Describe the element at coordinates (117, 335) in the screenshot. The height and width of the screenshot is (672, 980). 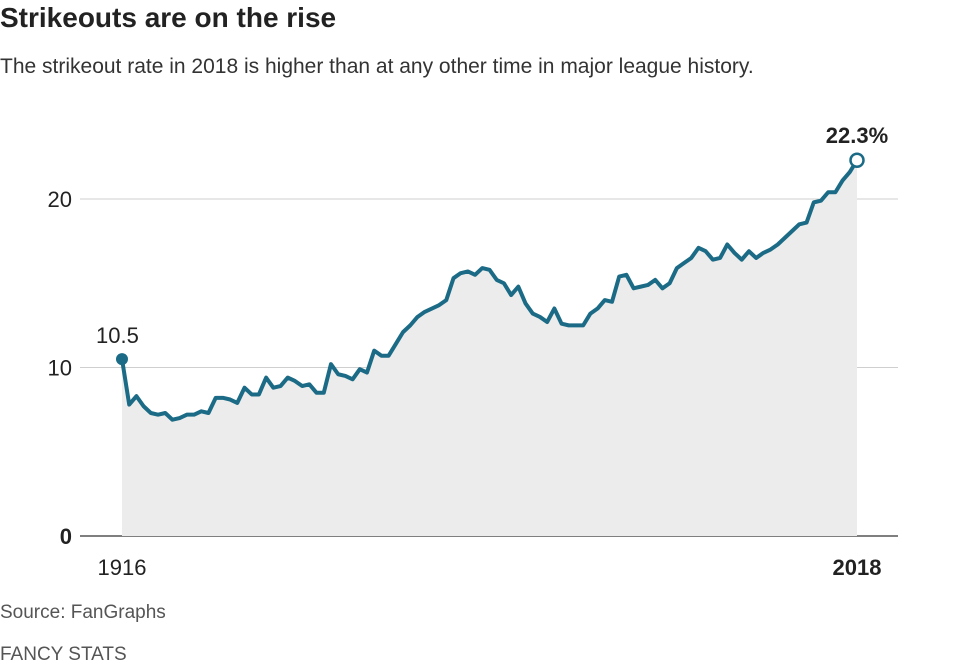
I see `start-value-label: 10.5` at that location.